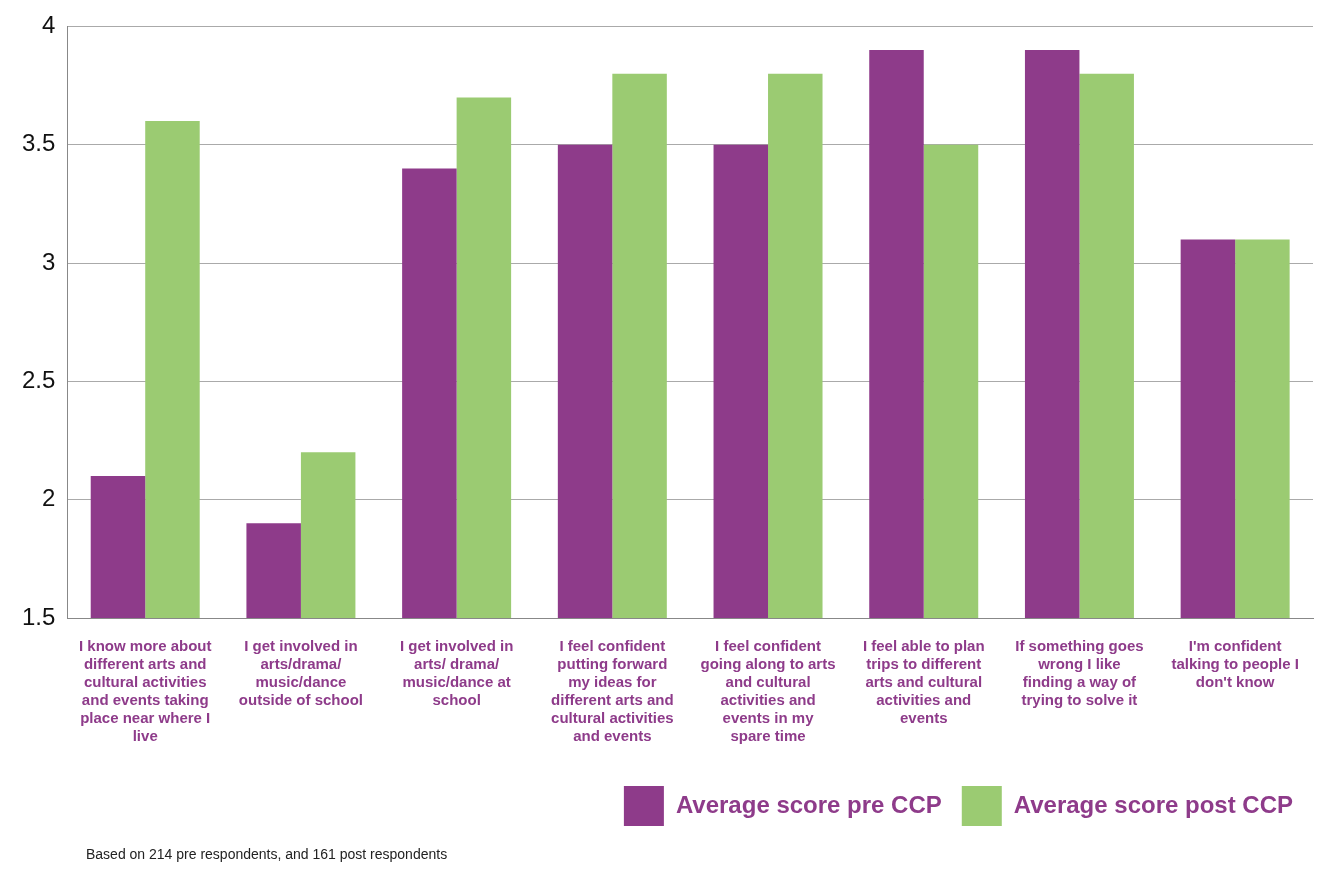  I want to click on x-tick-label: I get involved in arts/drama/ music/dance outside of school, so click(301, 673).